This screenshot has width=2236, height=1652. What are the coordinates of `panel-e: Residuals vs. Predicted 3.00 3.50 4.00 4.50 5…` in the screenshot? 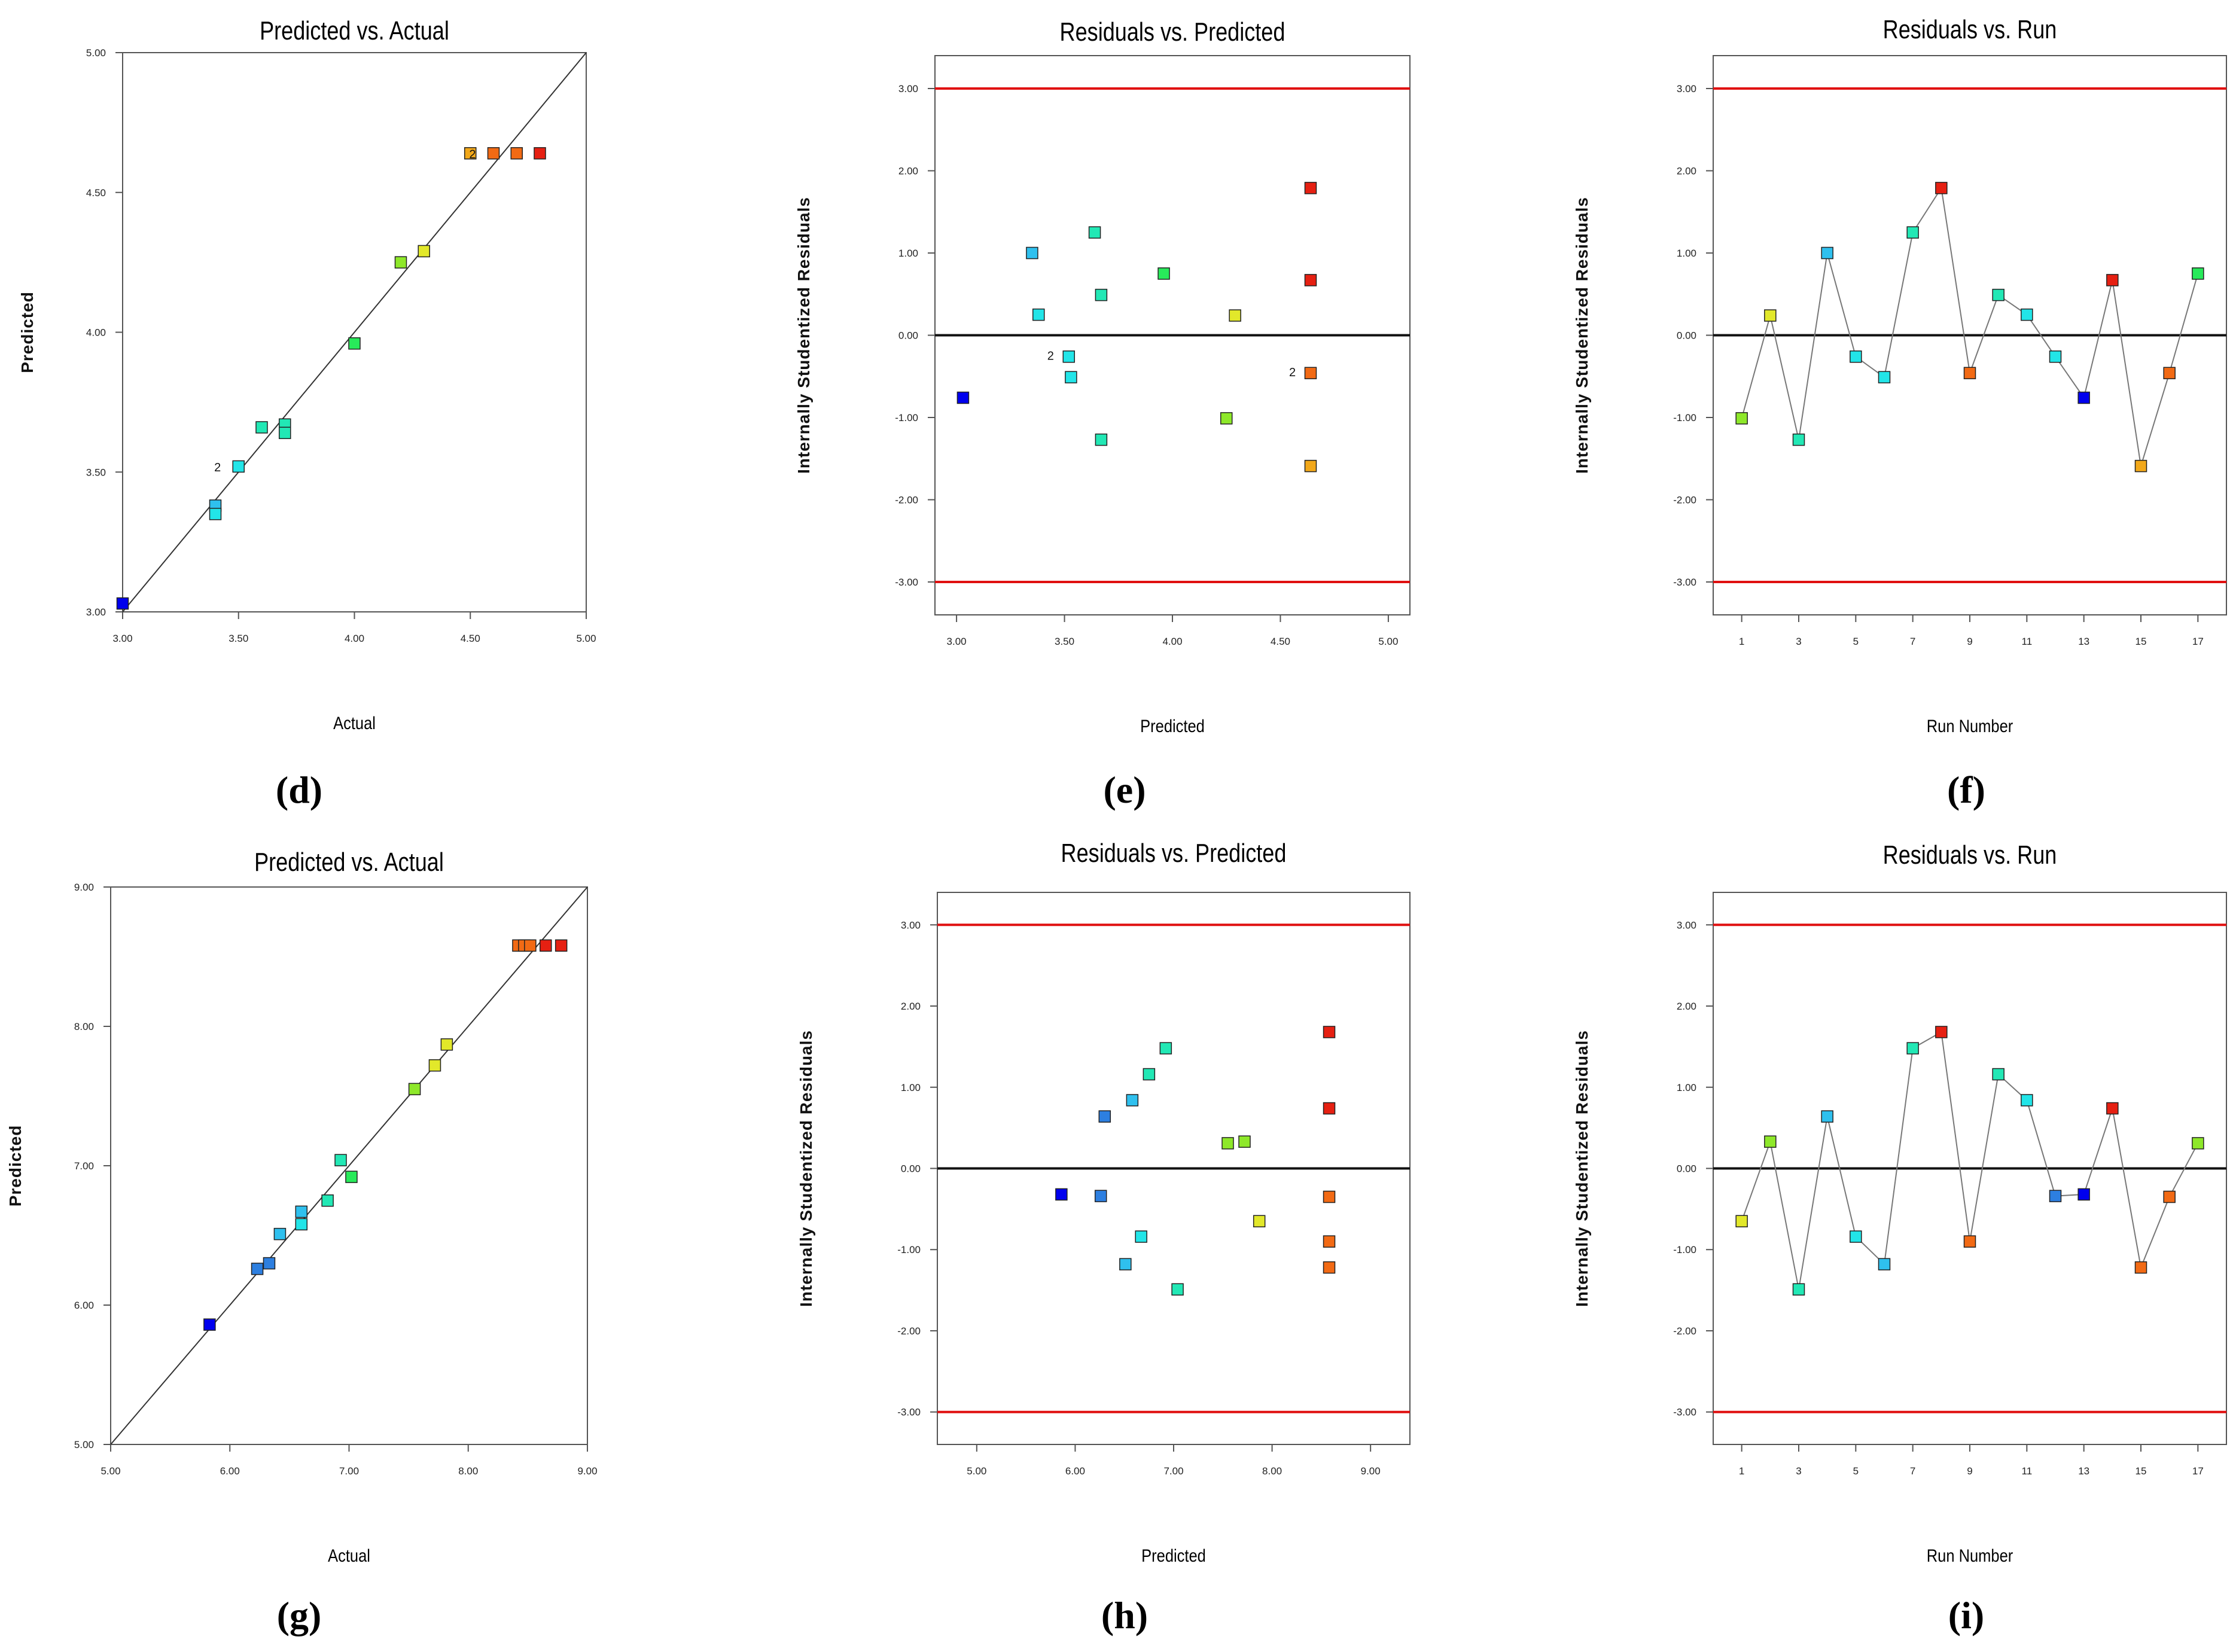 It's located at (1102, 414).